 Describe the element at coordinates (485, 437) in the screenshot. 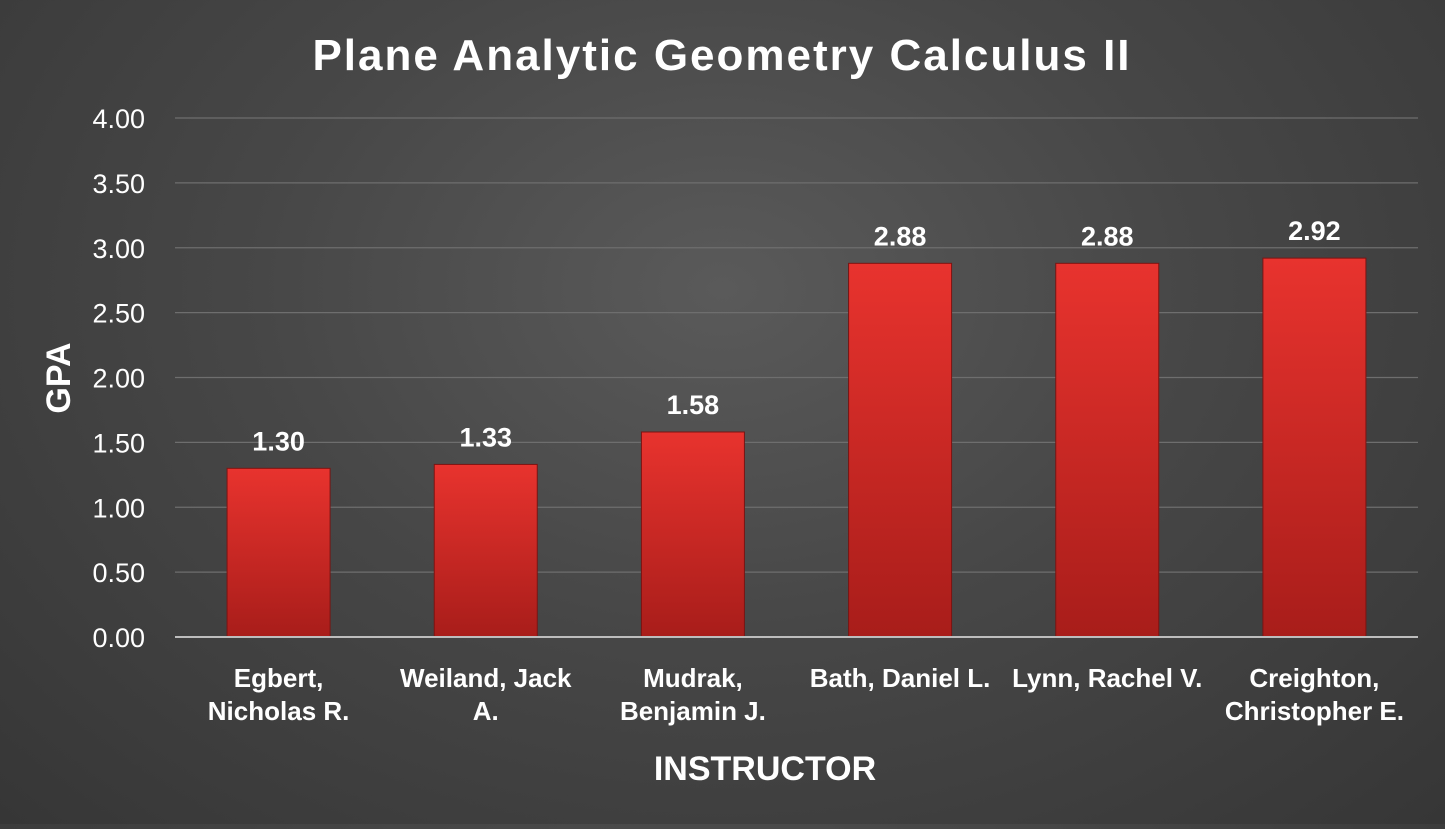

I see `data-label: 1.33` at that location.